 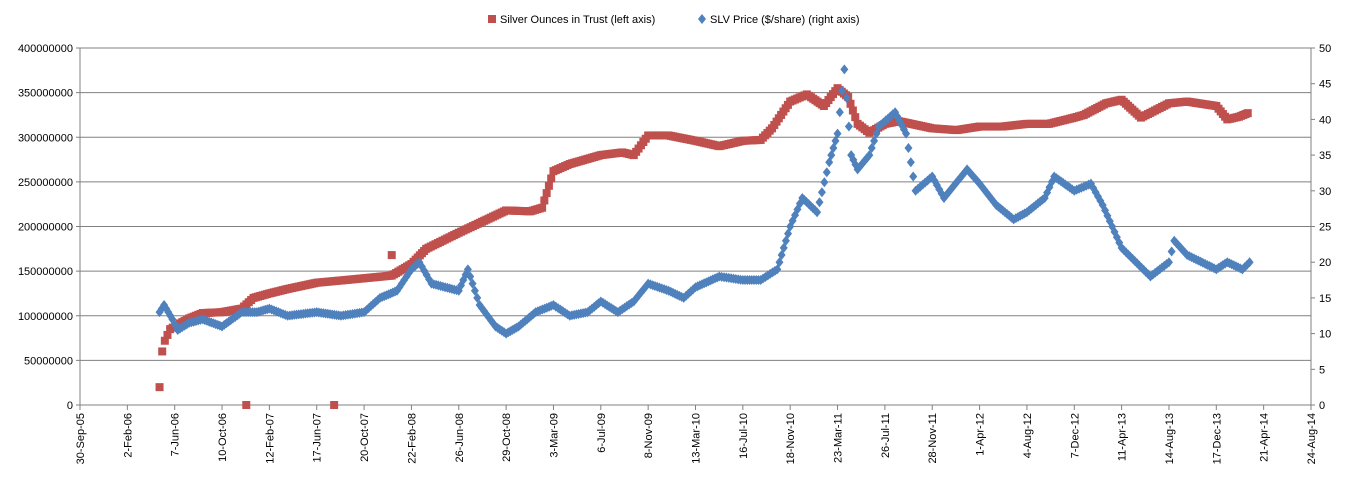 I want to click on x-tick-label: 26-Jul-11, so click(x=886, y=435).